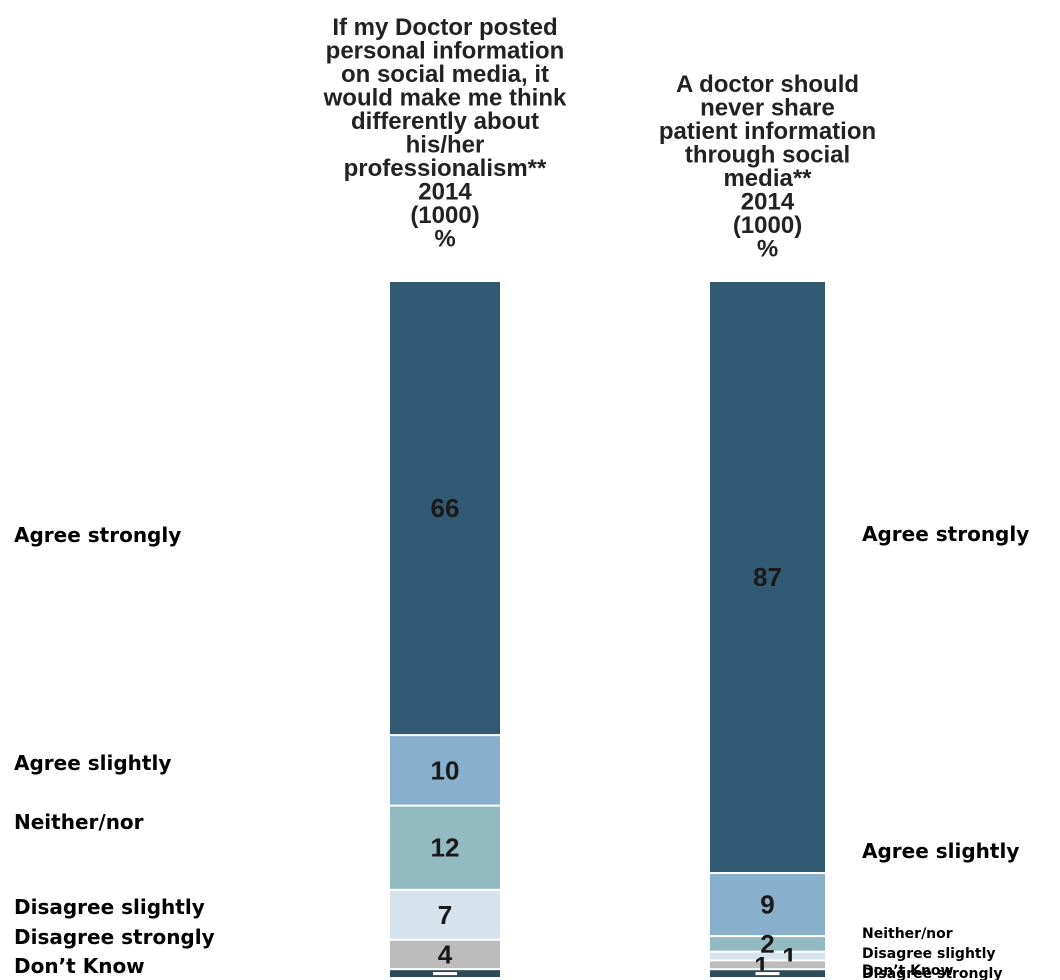  Describe the element at coordinates (767, 178) in the screenshot. I see `column-title-line: media**` at that location.